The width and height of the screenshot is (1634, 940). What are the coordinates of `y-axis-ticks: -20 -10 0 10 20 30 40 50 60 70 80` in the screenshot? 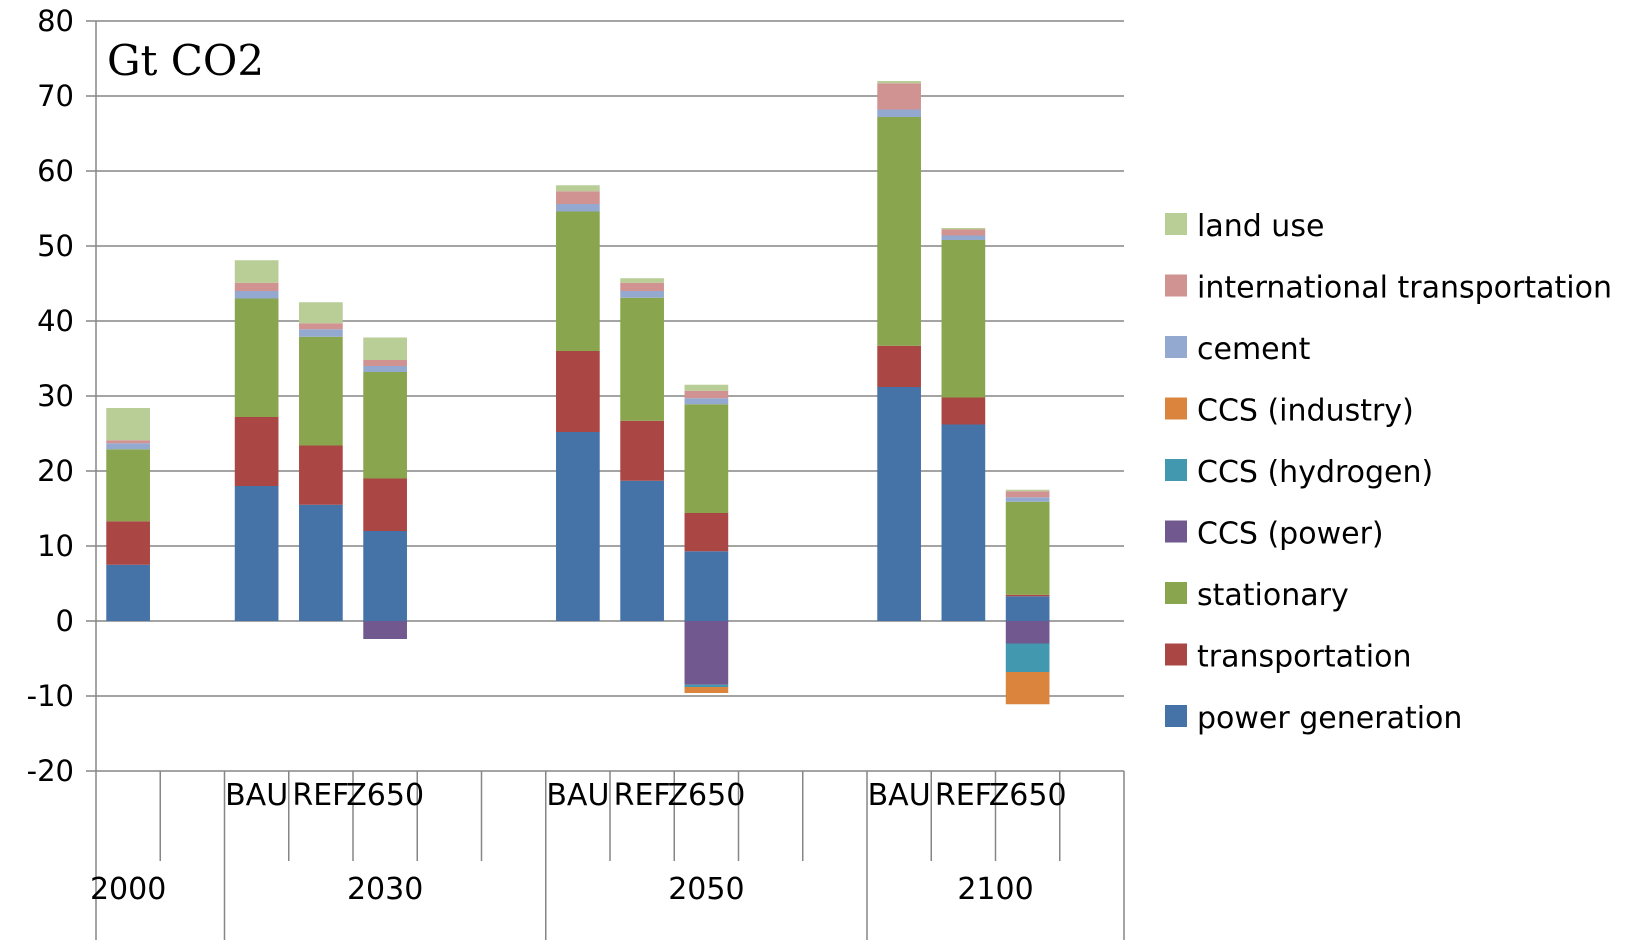 It's located at (50, 396).